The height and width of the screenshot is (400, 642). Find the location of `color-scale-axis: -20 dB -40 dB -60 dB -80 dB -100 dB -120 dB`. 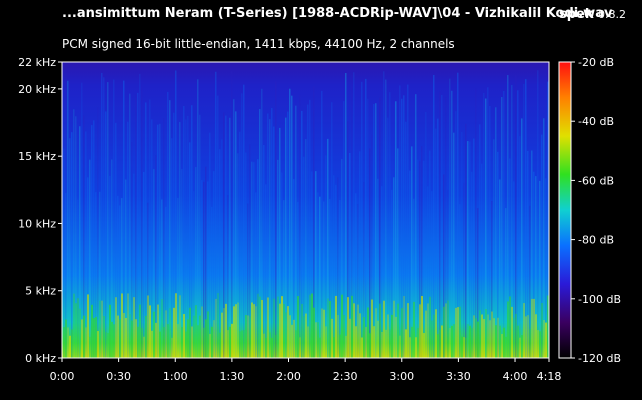

color-scale-axis: -20 dB -40 dB -60 dB -80 dB -100 dB -120 dB is located at coordinates (596, 210).